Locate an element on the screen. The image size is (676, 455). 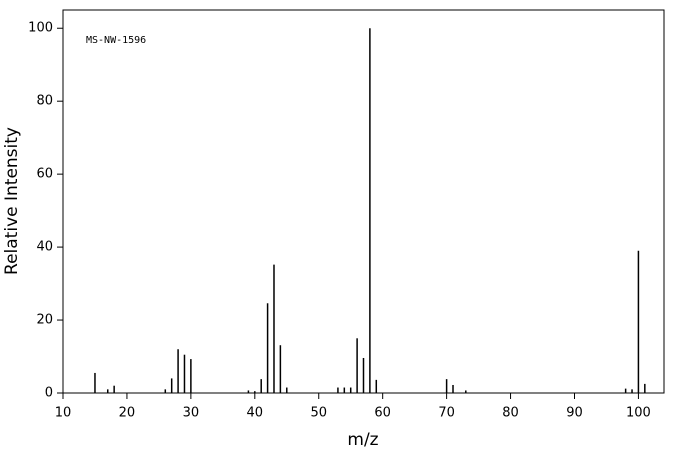
x-tick-label: 90 is located at coordinates (574, 413).